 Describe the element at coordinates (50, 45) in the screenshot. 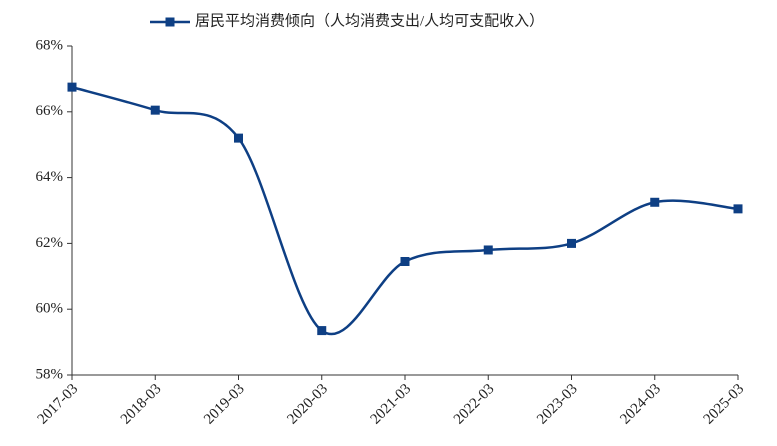

I see `y-tick-label: 68%` at that location.